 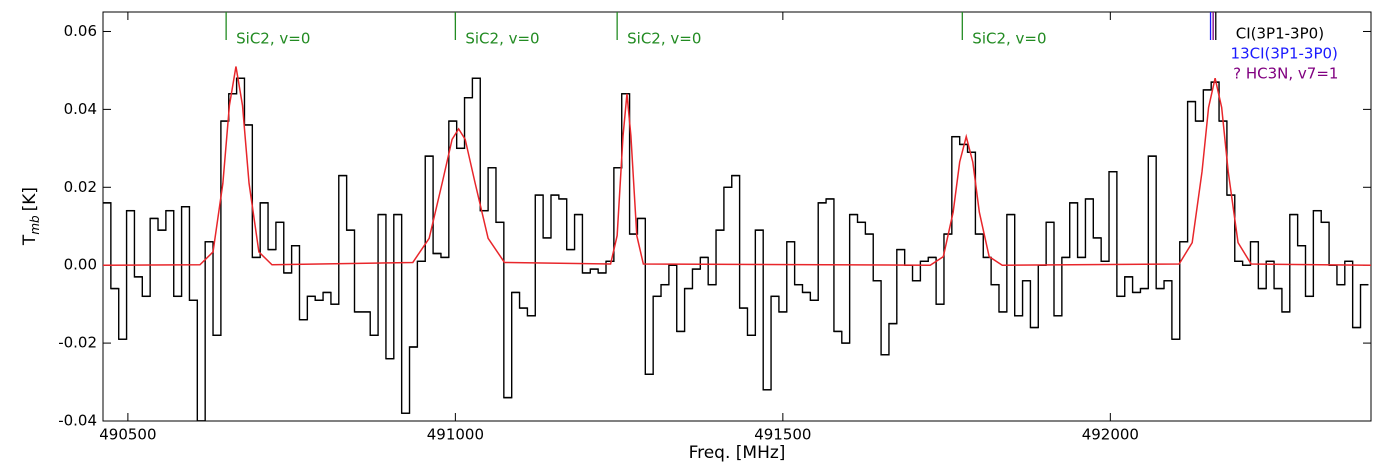 I want to click on y-tick-label: -0.02, so click(x=77, y=343).